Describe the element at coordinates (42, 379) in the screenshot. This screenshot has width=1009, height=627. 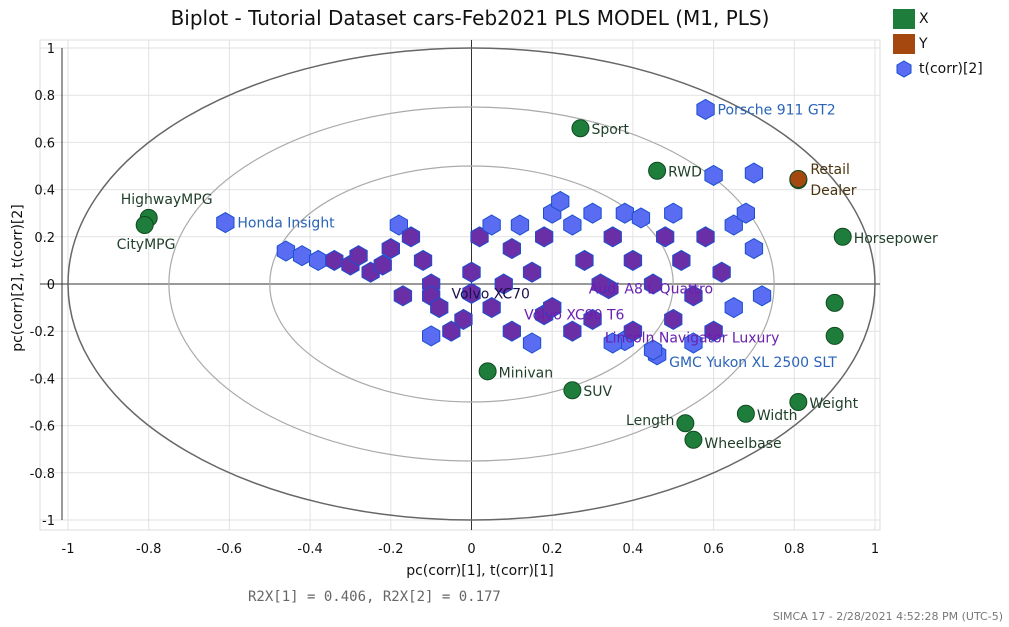
I see `y-tick-label: -0.4` at that location.